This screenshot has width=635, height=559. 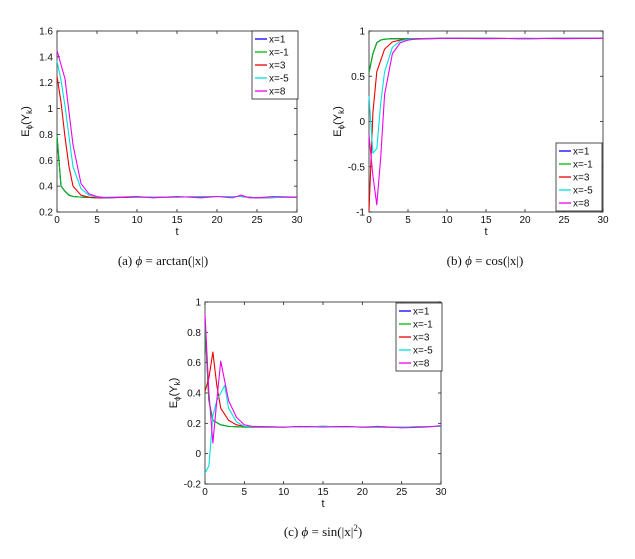 I want to click on y-tick-label: -1, so click(x=360, y=213).